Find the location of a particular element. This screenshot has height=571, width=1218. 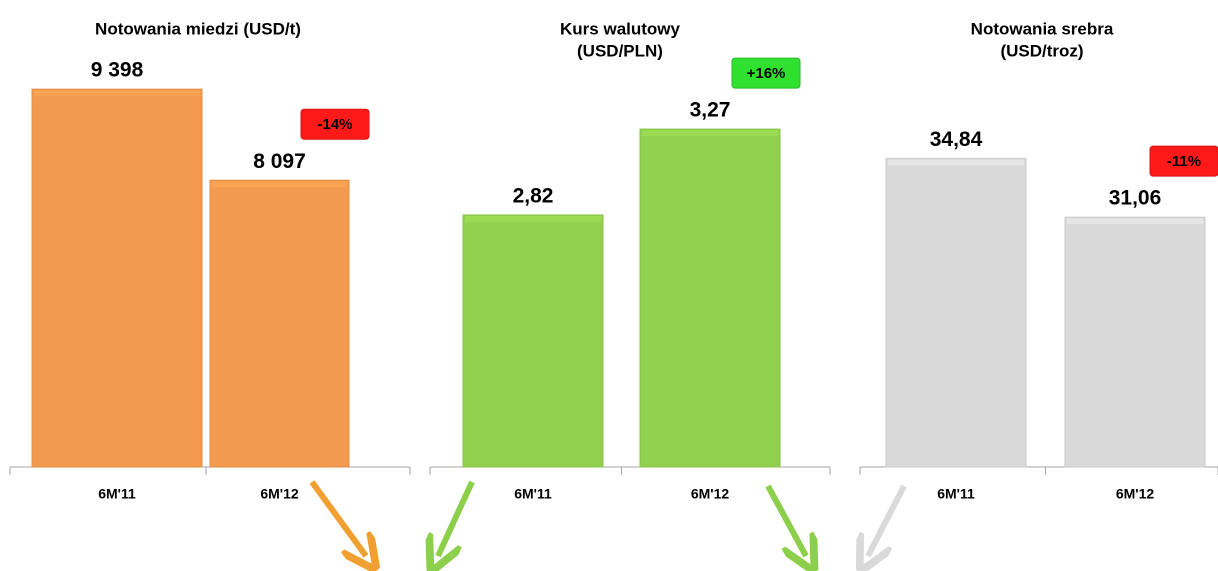

change-label: +16% is located at coordinates (766, 73).